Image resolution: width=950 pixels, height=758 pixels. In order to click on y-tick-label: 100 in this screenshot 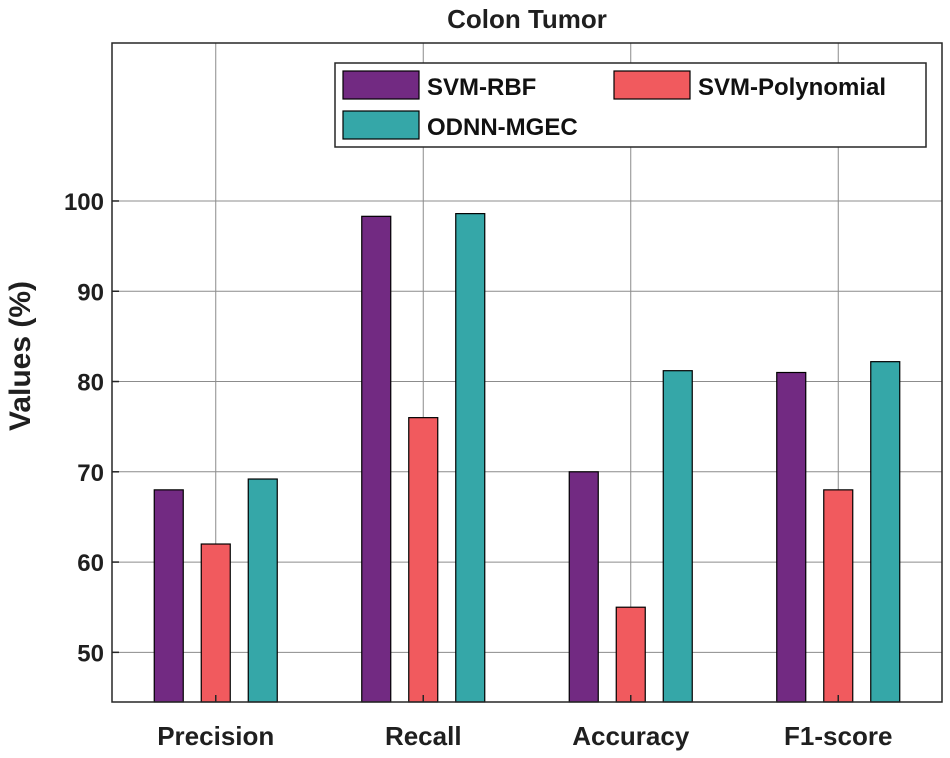, I will do `click(84, 202)`.